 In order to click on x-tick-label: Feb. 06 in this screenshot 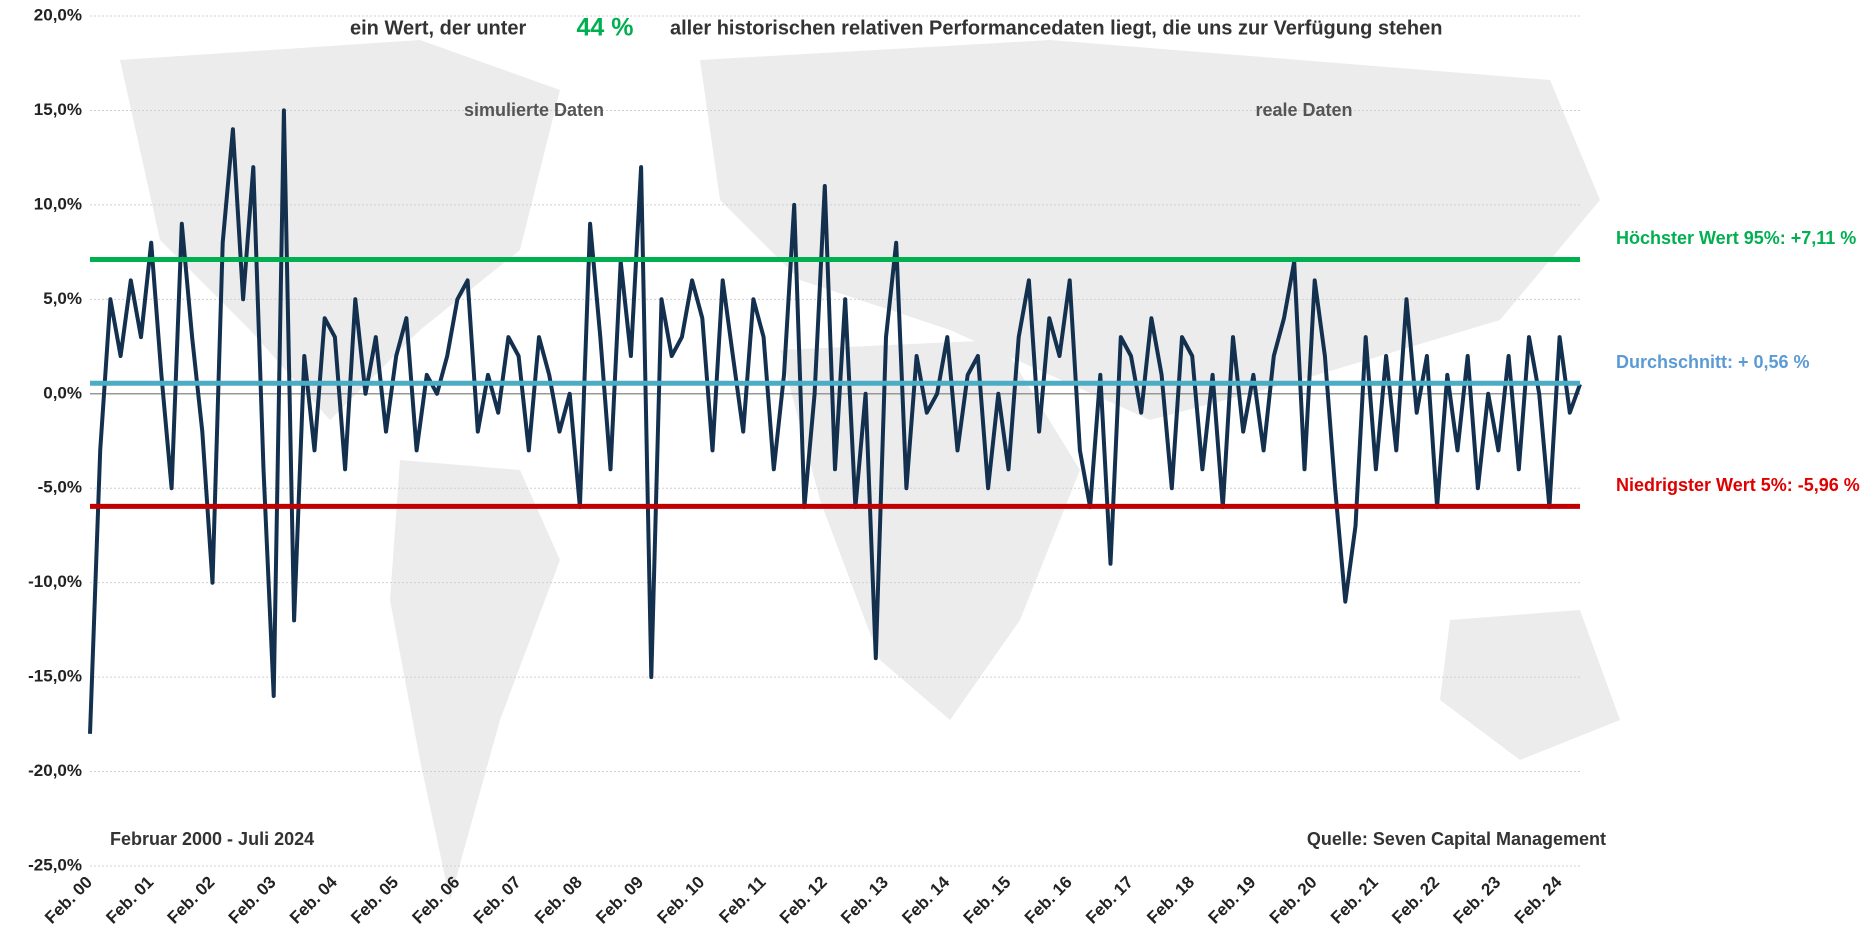, I will do `click(436, 900)`.